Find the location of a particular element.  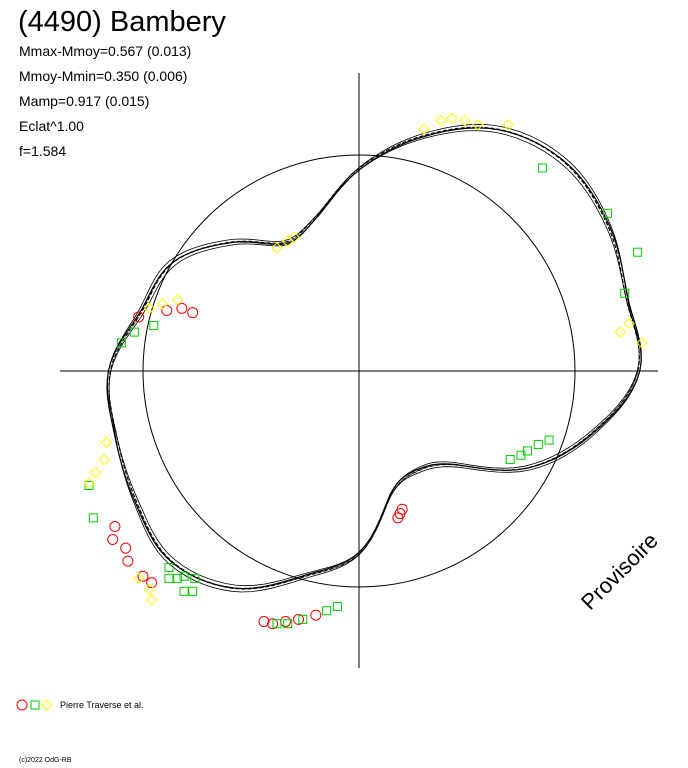

legend-label: Pierre Traverse et al. is located at coordinates (102, 705).